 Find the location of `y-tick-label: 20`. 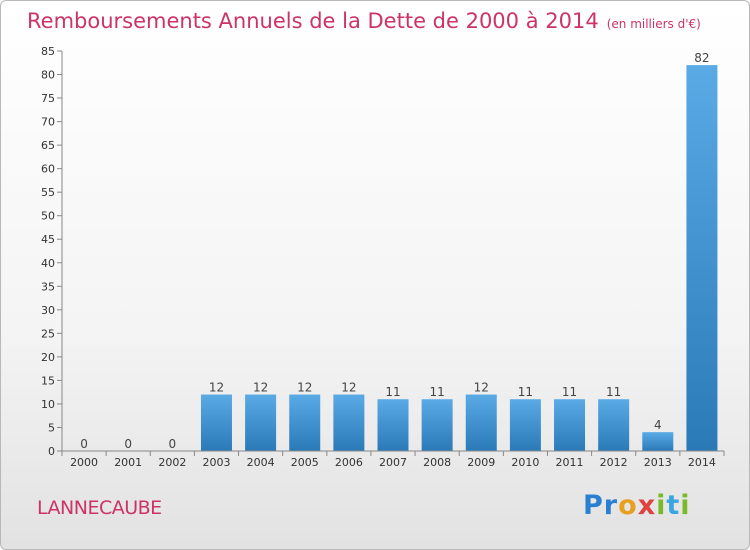

y-tick-label: 20 is located at coordinates (48, 357).